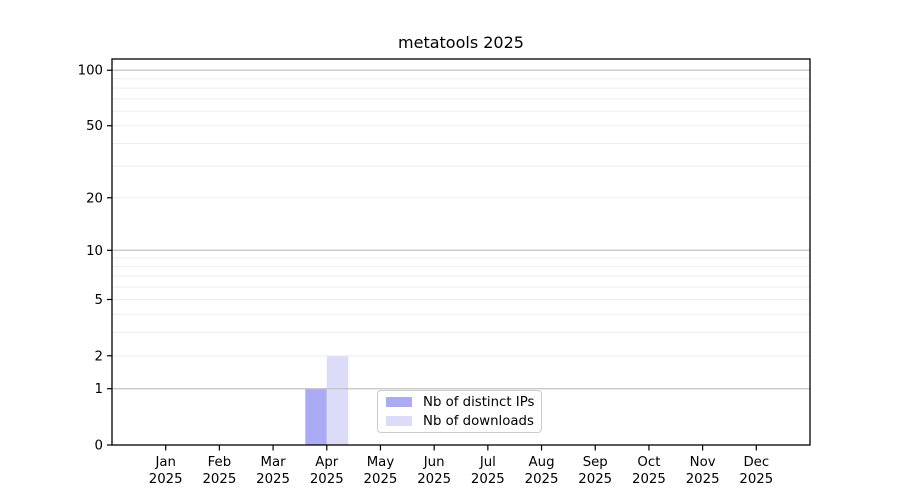  Describe the element at coordinates (399, 421) in the screenshot. I see `legend-swatch-downloads` at that location.